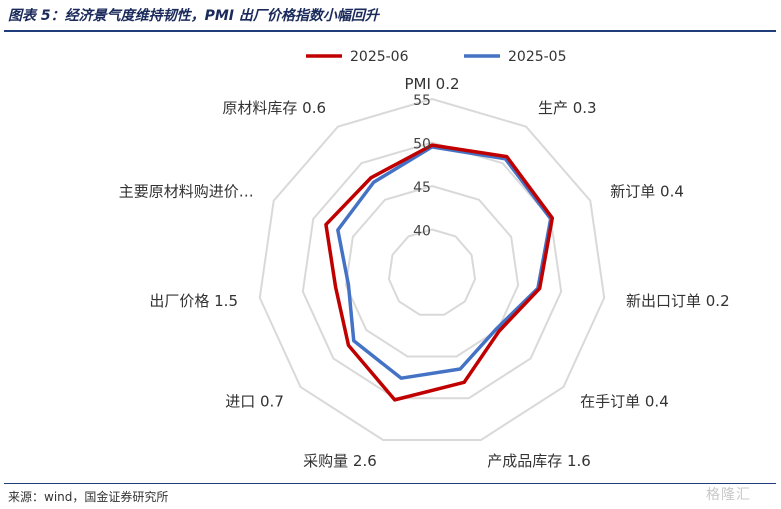 This screenshot has height=509, width=781. Describe the element at coordinates (422, 166) in the screenshot. I see `radar-ticks: 40 45 50 55` at that location.